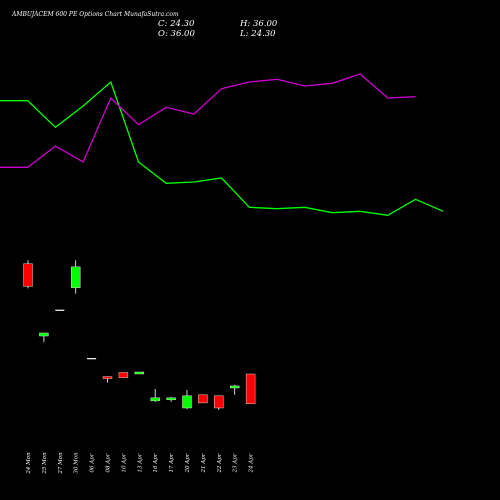 Image resolution: width=500 pixels, height=500 pixels. I want to click on open-value: O: 36.00, so click(176, 34).